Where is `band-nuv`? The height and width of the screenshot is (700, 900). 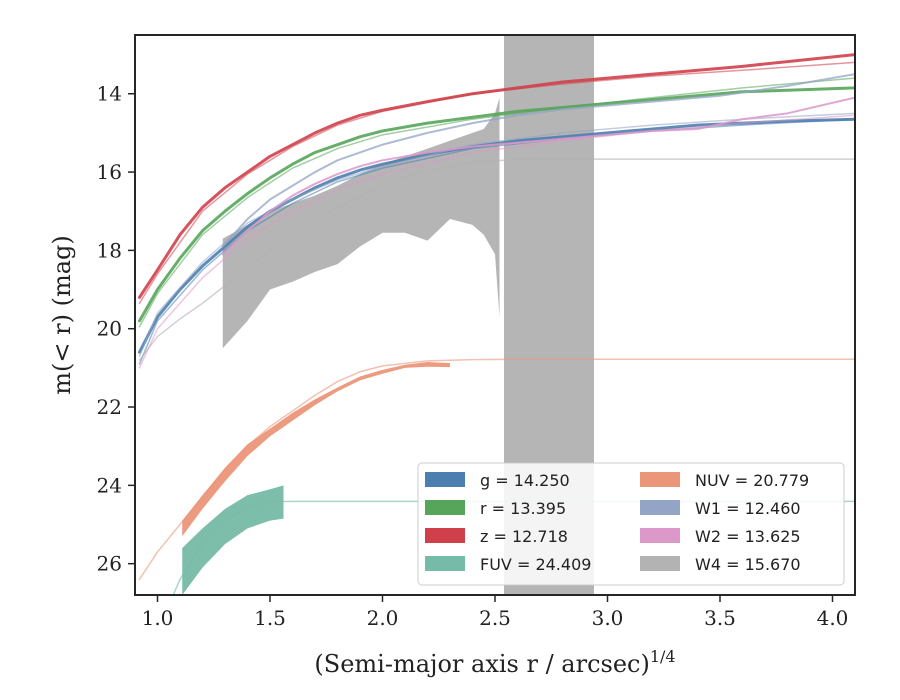
band-nuv is located at coordinates (316, 449).